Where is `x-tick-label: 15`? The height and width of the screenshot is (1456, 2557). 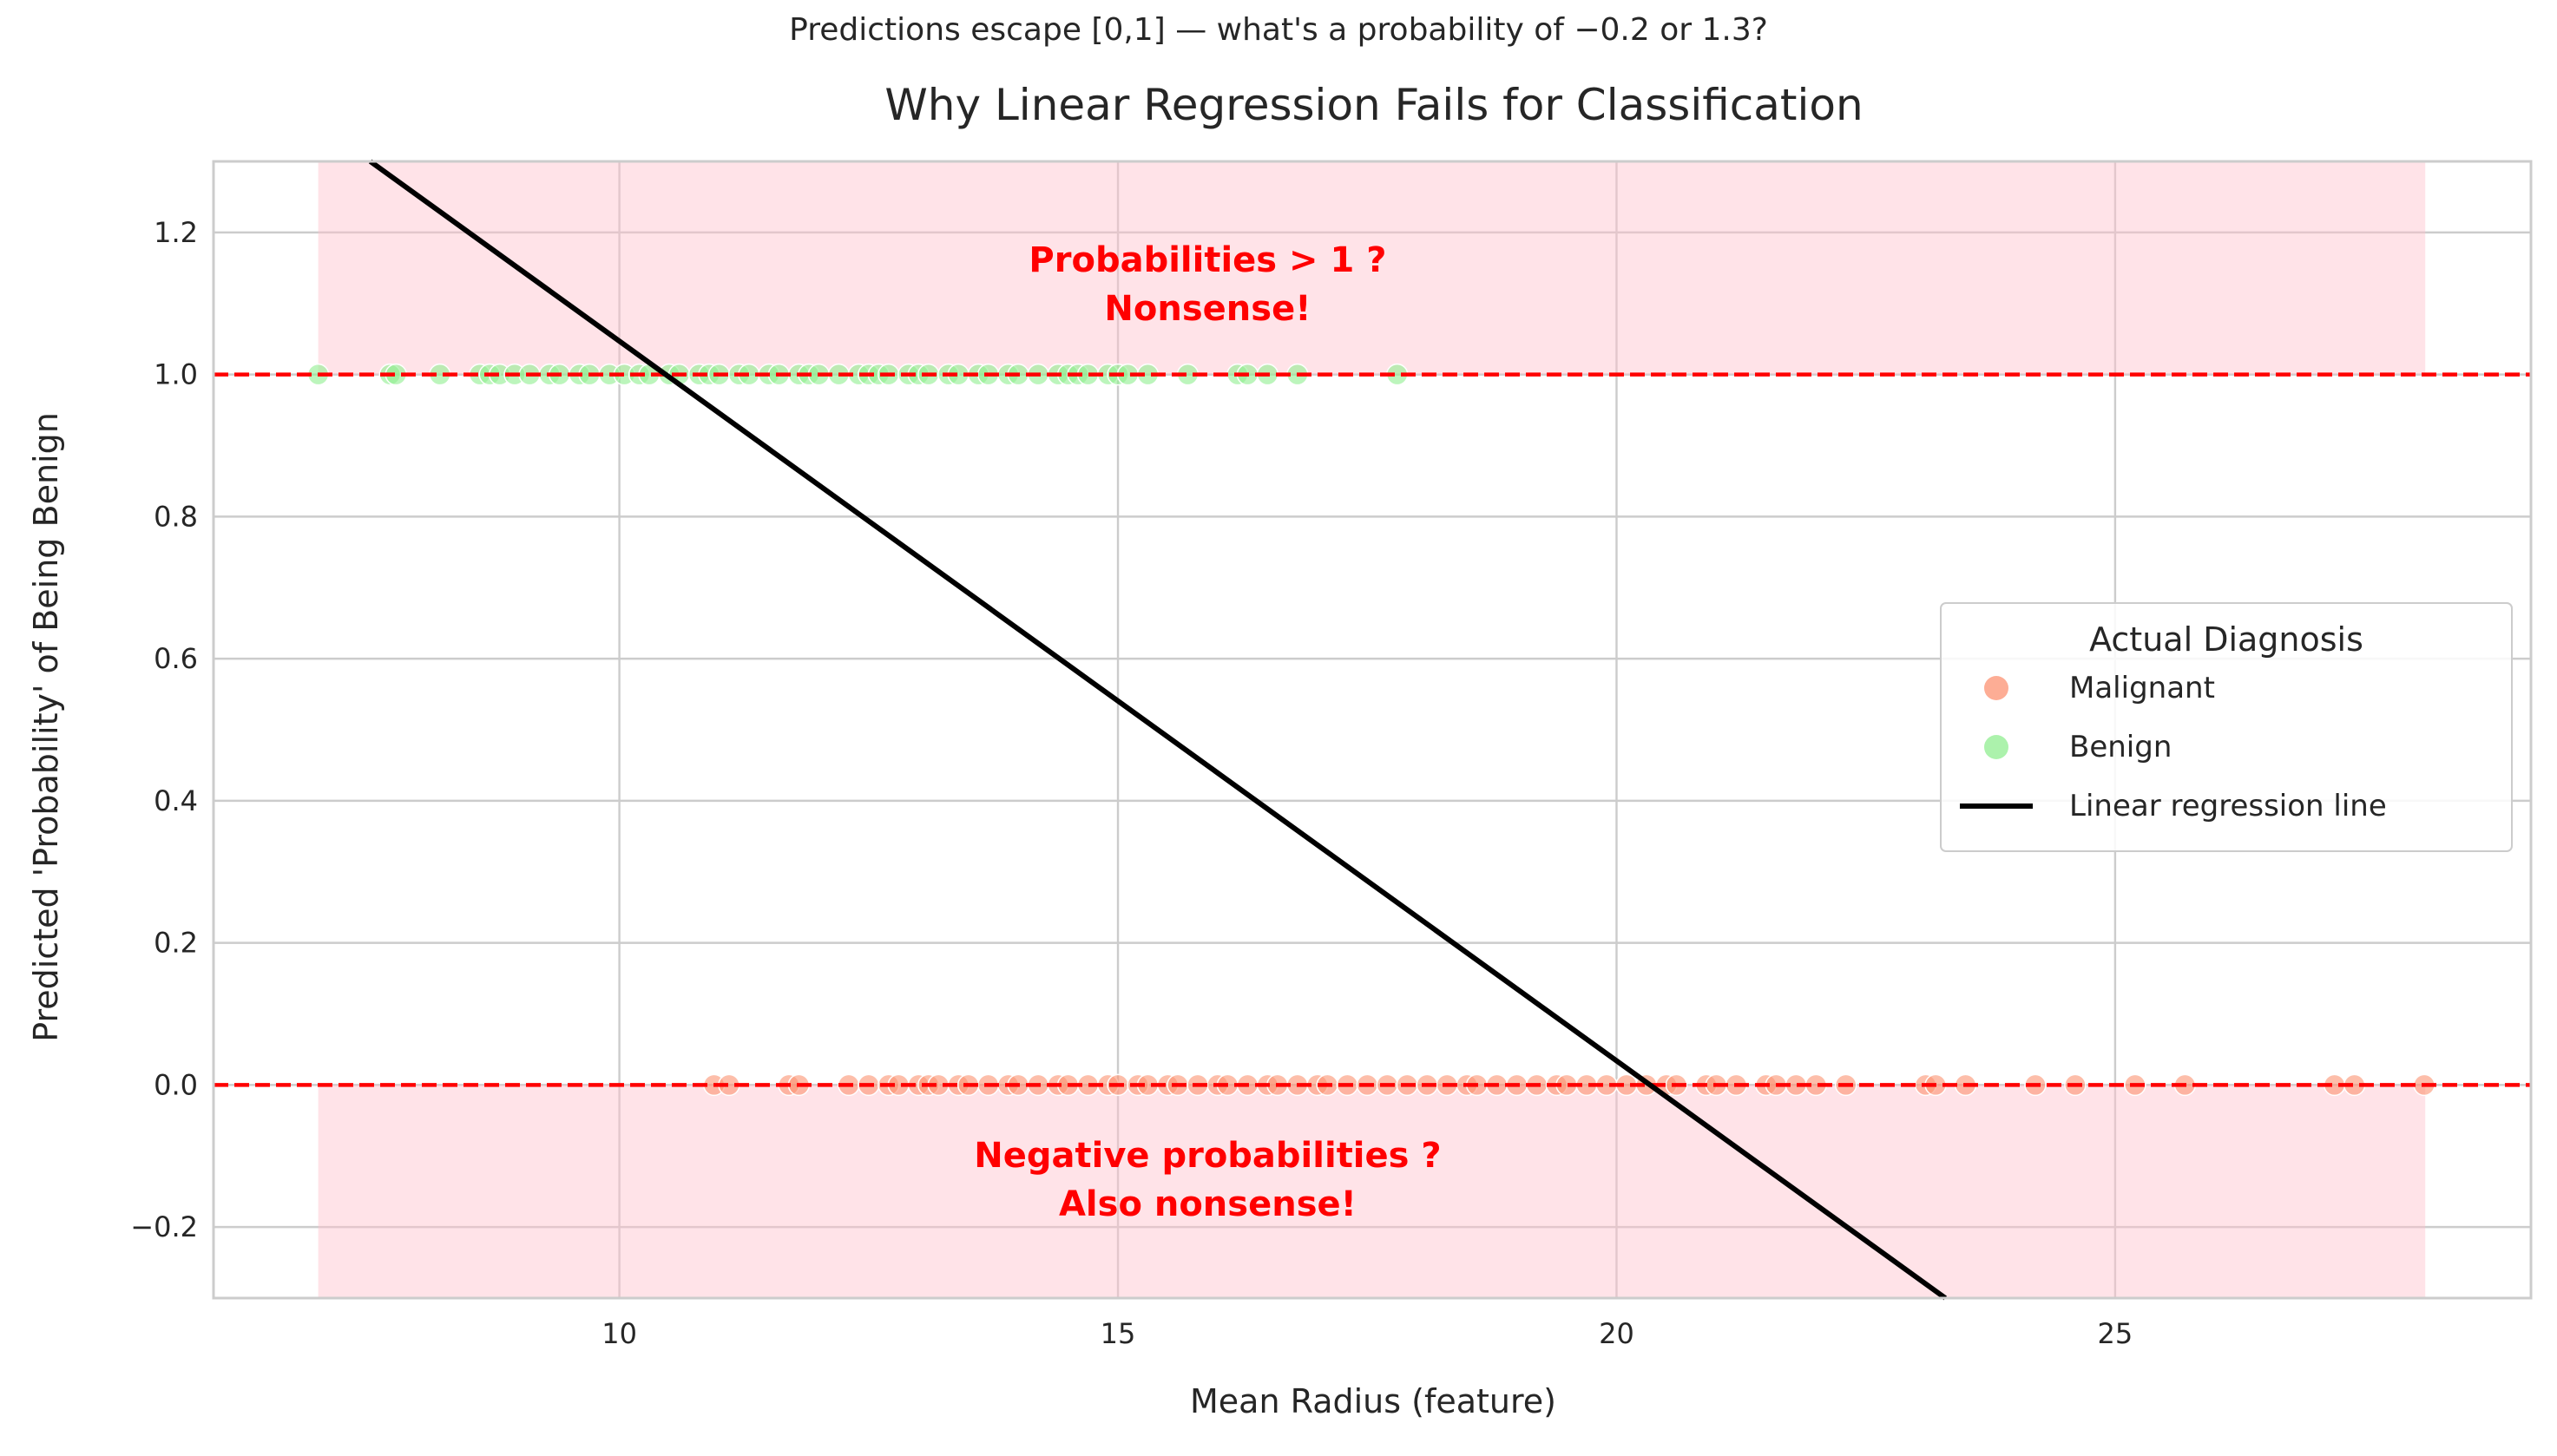 x-tick-label: 15 is located at coordinates (1118, 1333).